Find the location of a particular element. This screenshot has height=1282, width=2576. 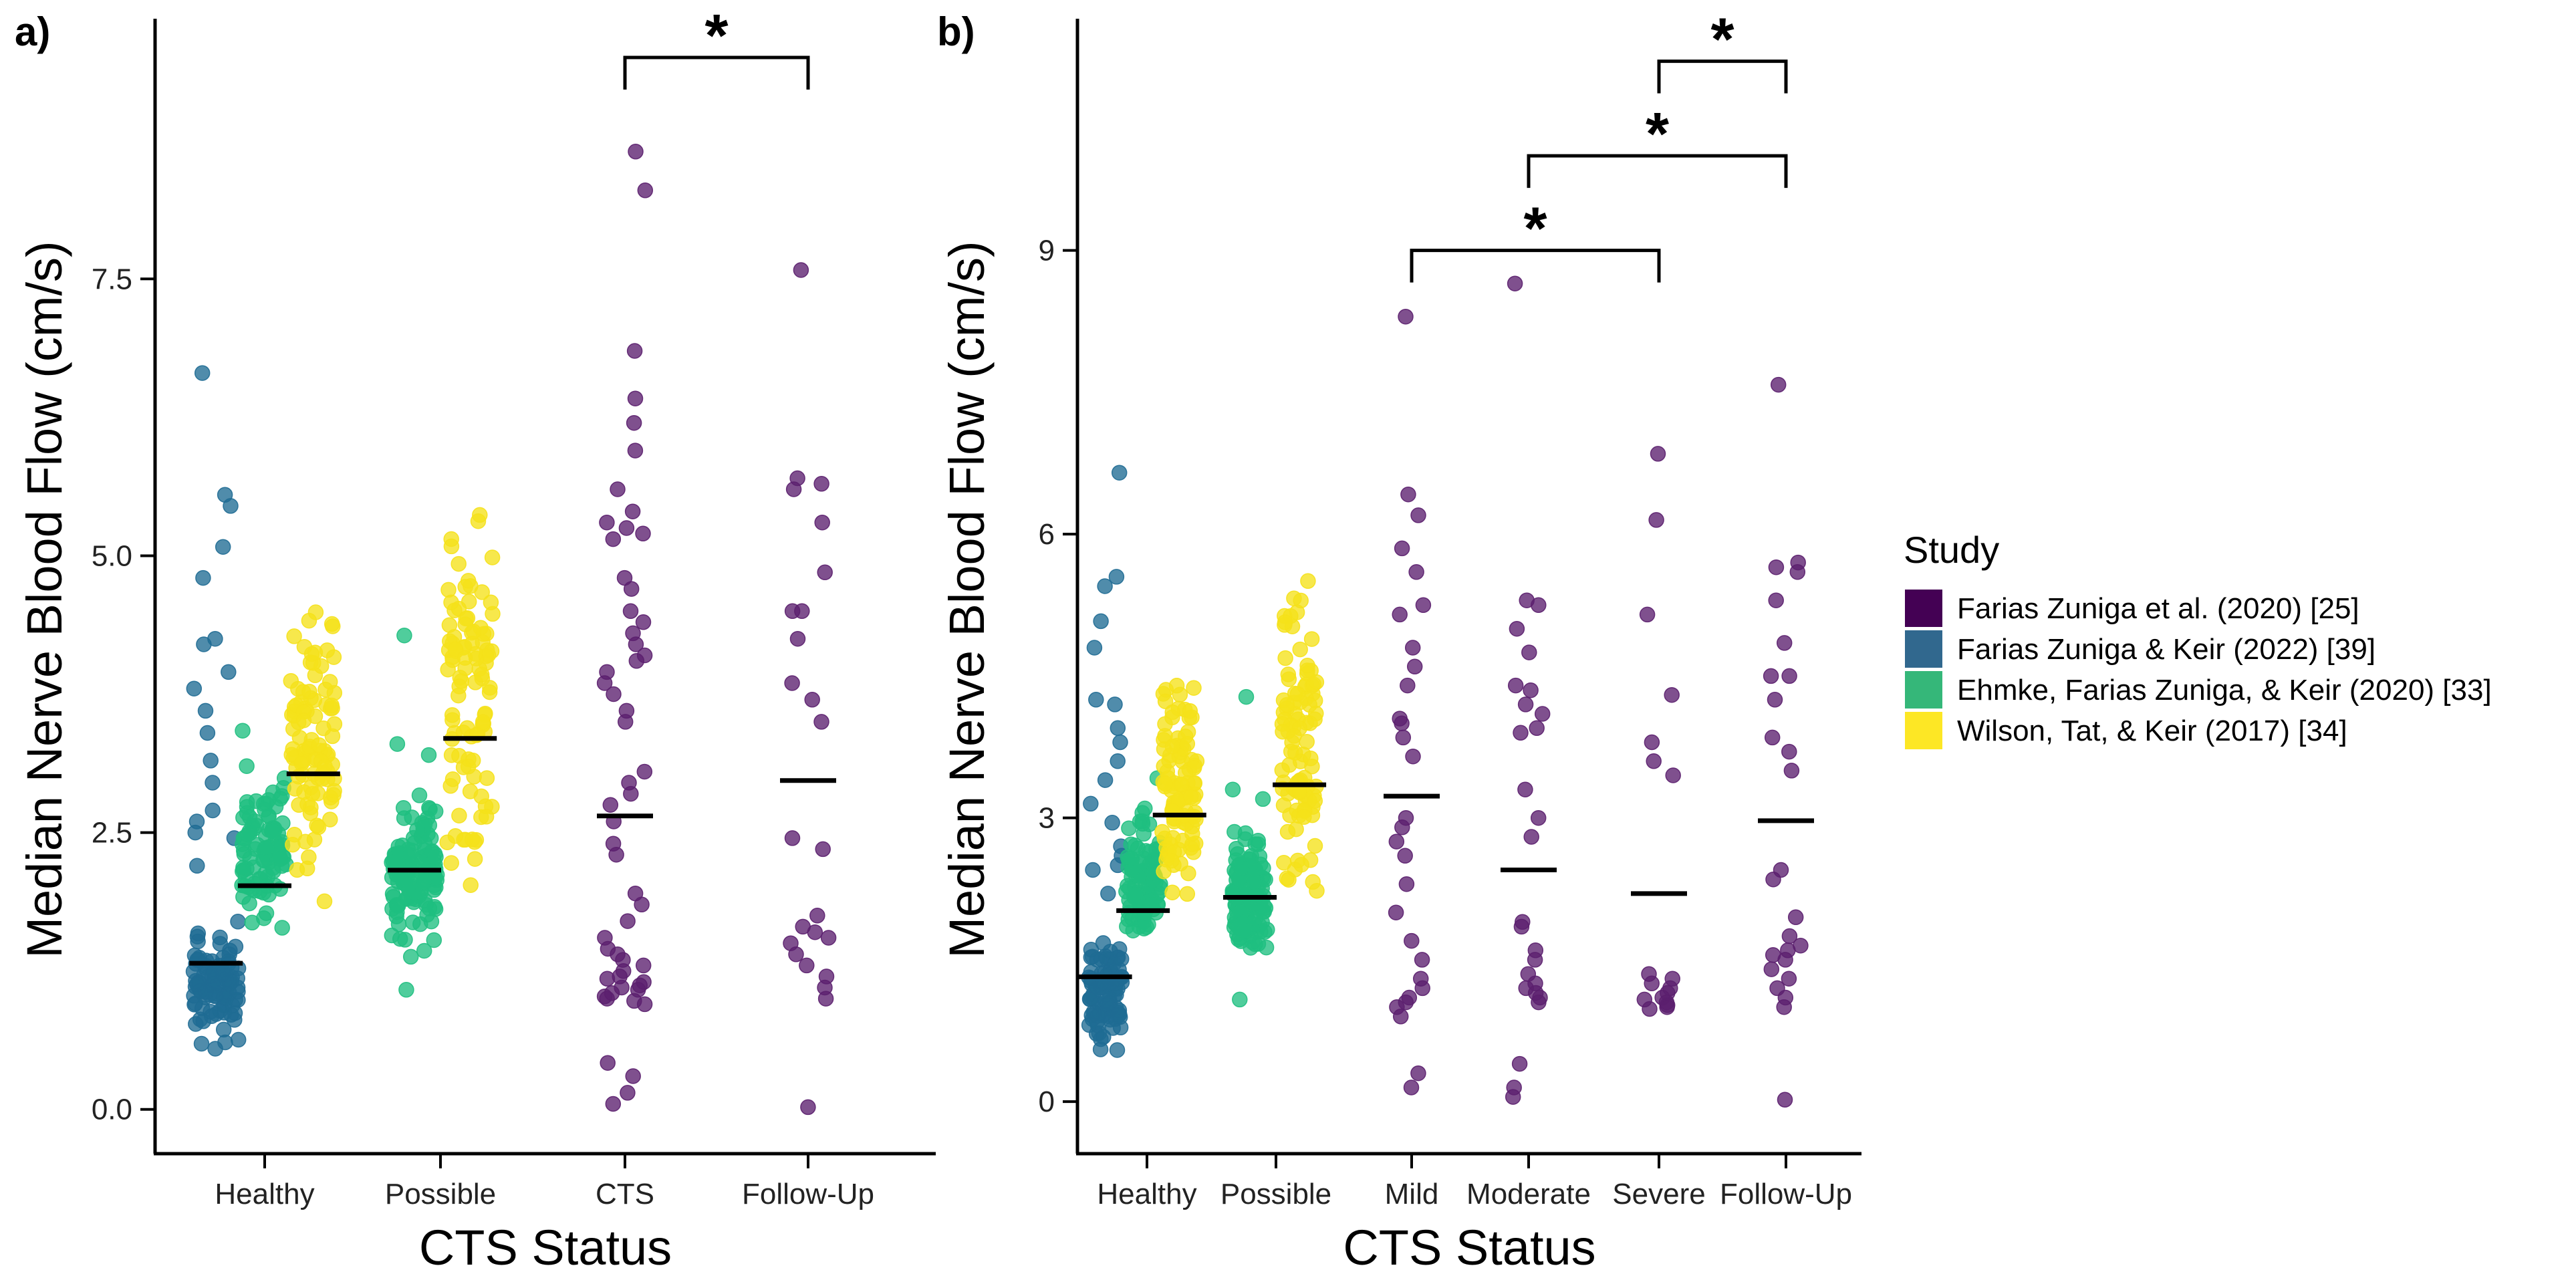

x-tick-label: Healthy is located at coordinates (1147, 1194).